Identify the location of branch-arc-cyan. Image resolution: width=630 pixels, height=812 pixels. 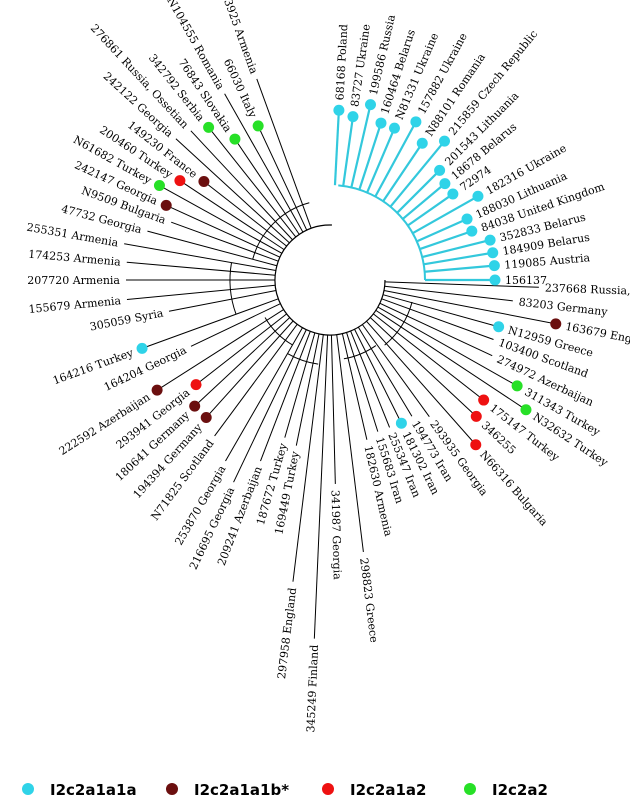
(382, 232).